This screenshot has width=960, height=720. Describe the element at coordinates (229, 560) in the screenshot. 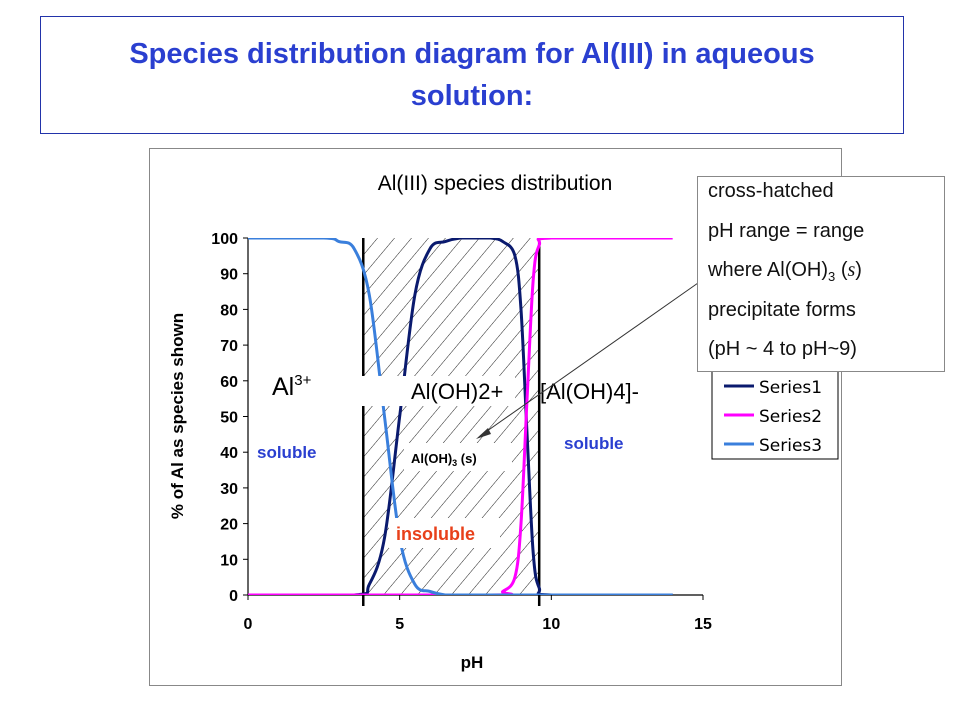

I see `y-tick-label: 10` at that location.